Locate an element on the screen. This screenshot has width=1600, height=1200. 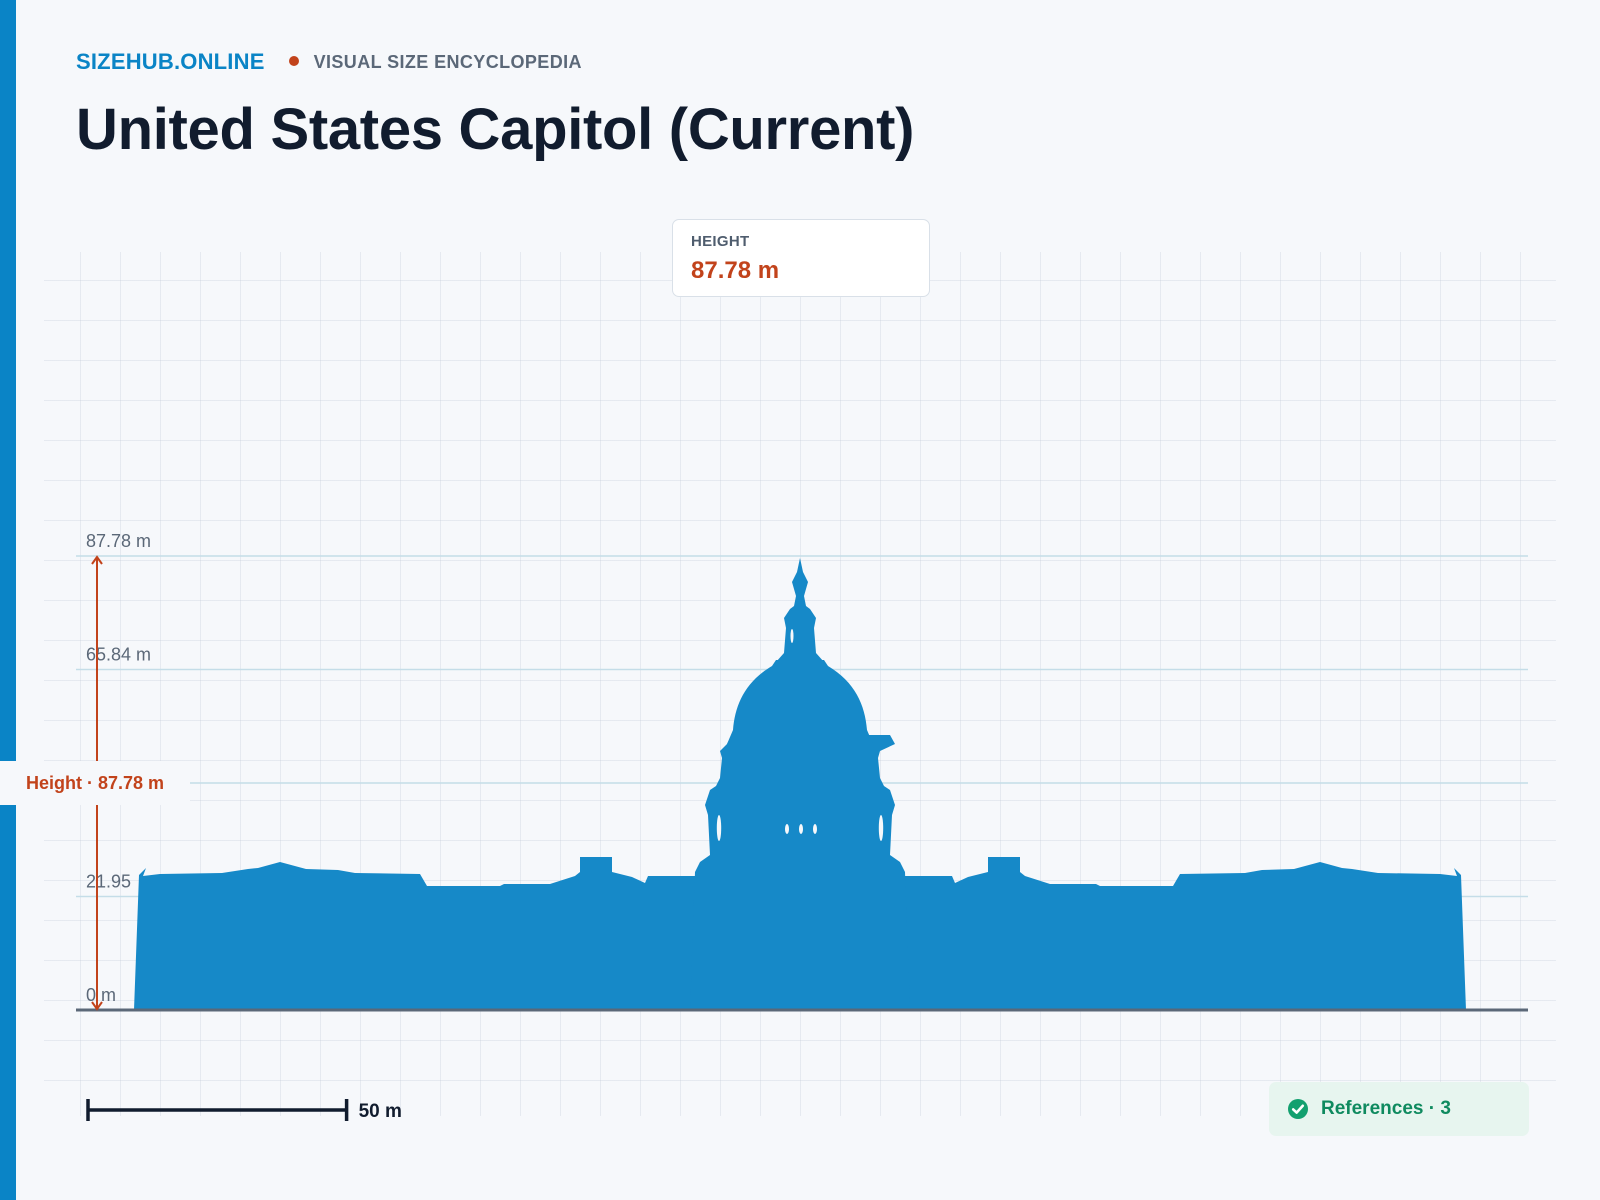
height-marker-label: Height · 87.78 m is located at coordinates (95, 783).